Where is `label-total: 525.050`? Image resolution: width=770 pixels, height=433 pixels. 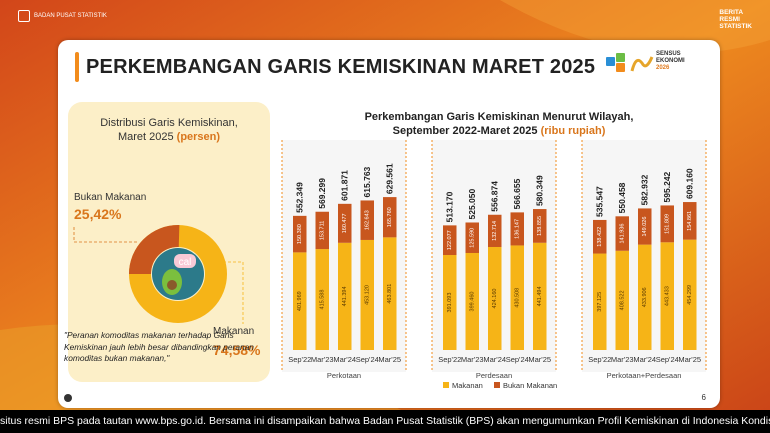
label-total: 525.050 is located at coordinates (472, 203).